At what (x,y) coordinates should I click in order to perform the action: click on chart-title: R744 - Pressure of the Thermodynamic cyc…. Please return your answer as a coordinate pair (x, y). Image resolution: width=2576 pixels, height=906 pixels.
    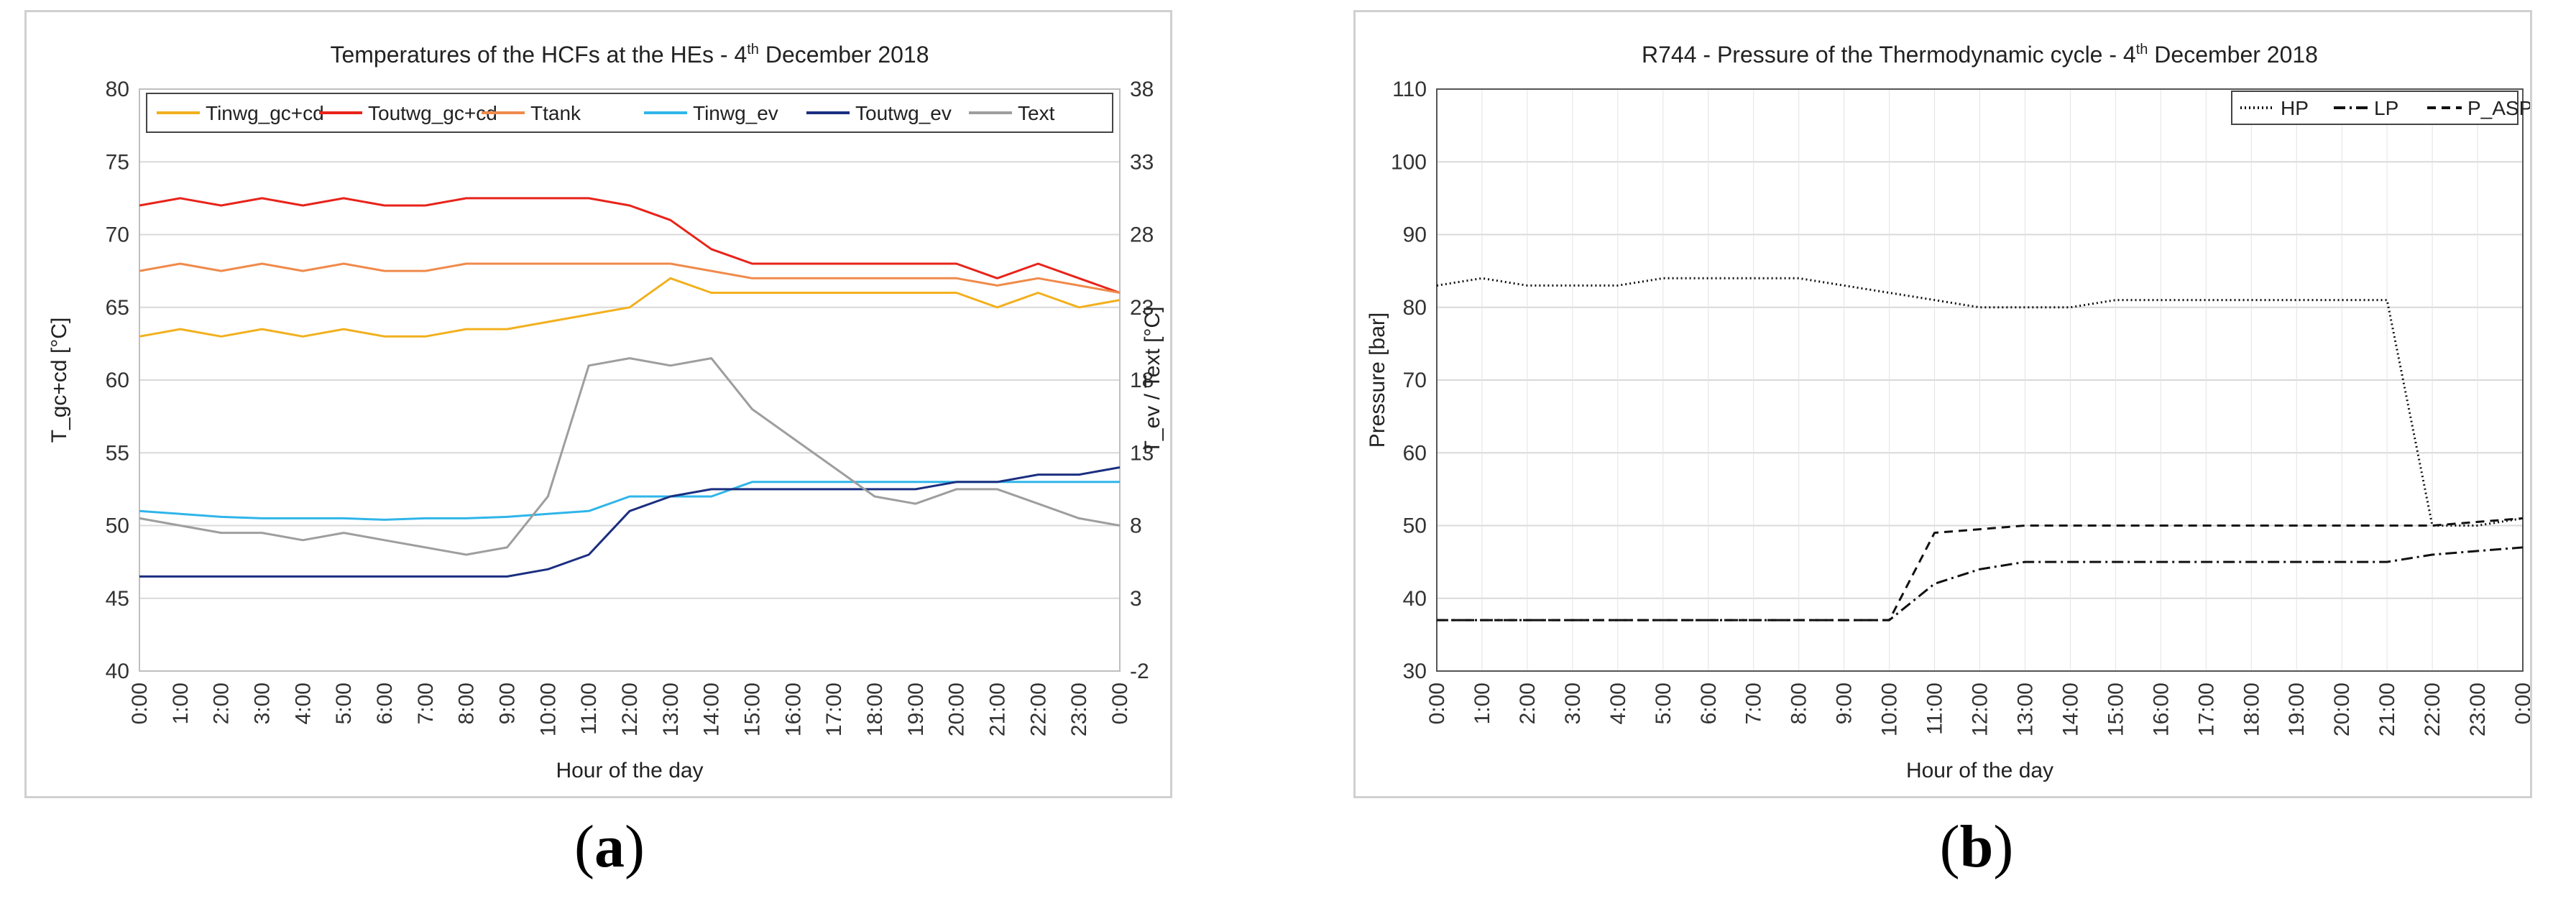
    Looking at the image, I should click on (1980, 55).